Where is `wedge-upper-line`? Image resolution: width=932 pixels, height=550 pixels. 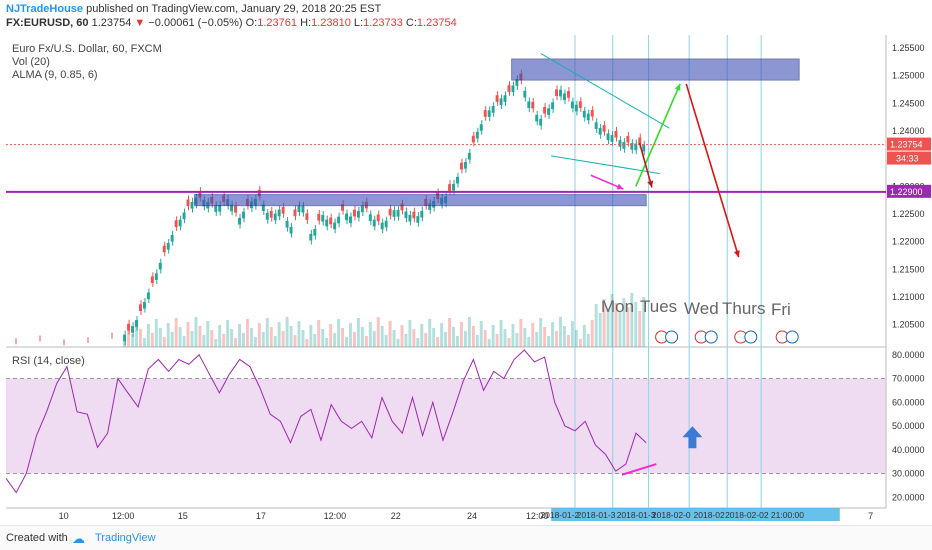 wedge-upper-line is located at coordinates (605, 91).